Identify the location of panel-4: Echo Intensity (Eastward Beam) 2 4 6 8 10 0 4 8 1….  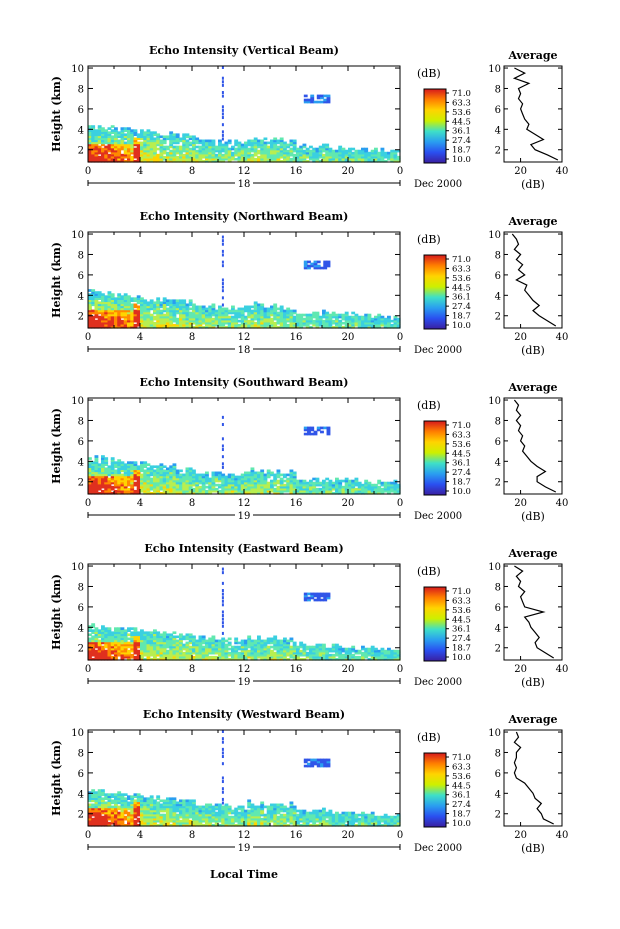
(309, 615).